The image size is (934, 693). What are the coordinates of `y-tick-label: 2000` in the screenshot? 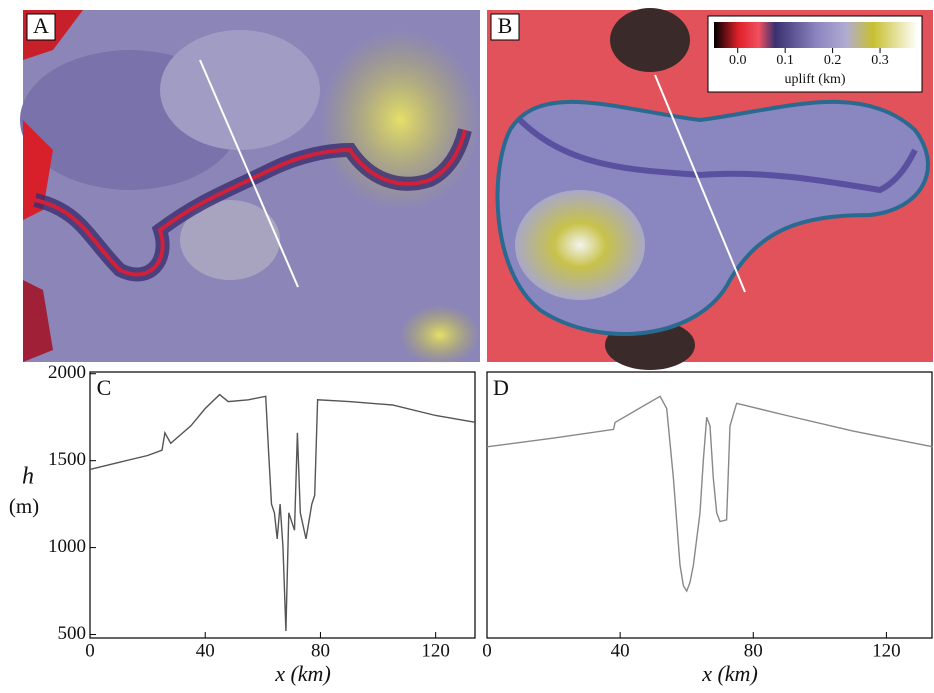 It's located at (67, 372).